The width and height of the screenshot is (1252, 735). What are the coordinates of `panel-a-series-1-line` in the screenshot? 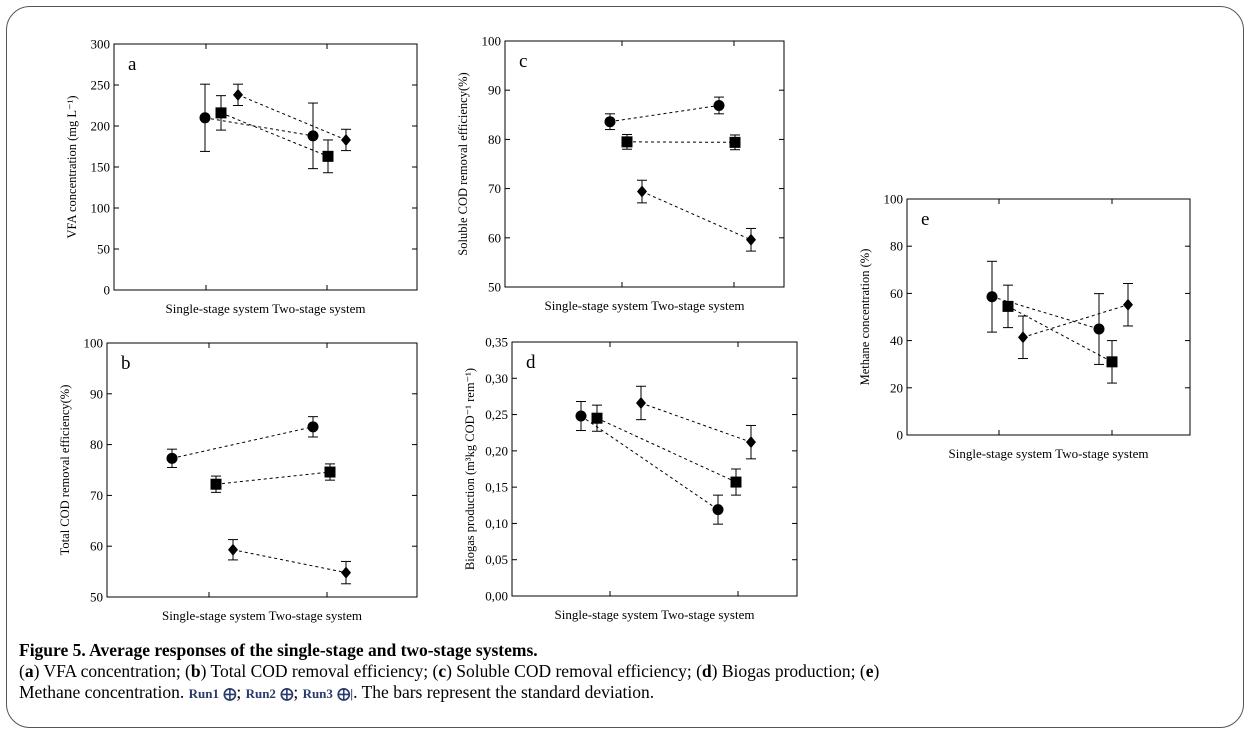 It's located at (259, 127).